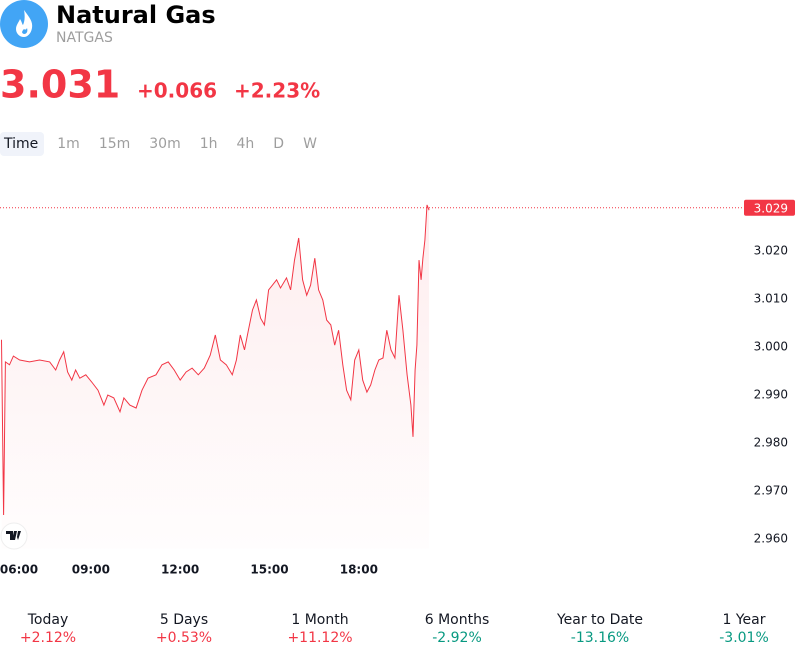 This screenshot has height=662, width=800. Describe the element at coordinates (457, 638) in the screenshot. I see `period-change: -2.92%` at that location.